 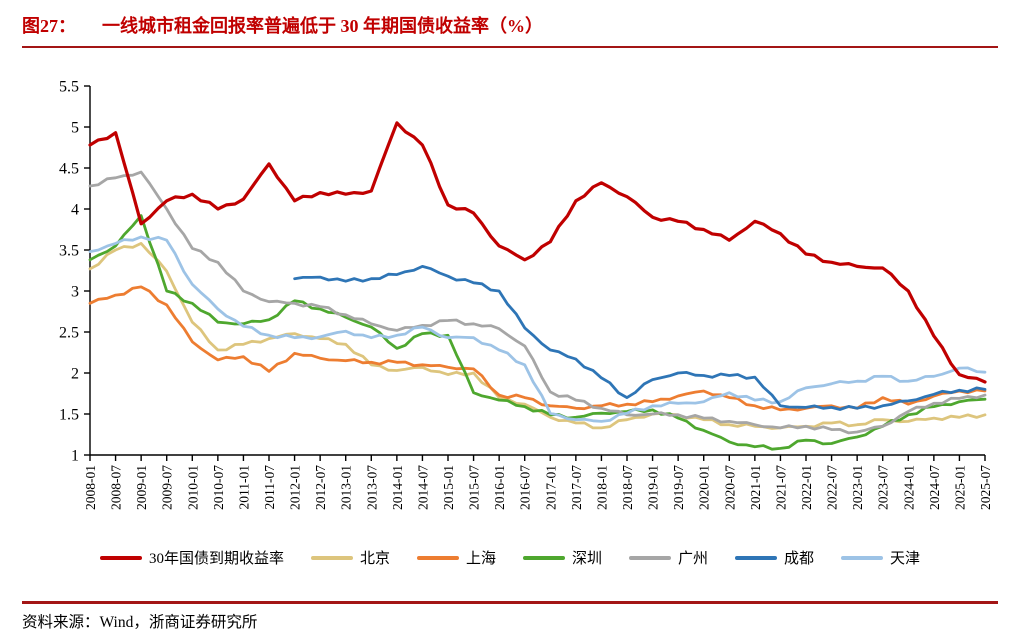 I want to click on chart-legend: 30年国债到期收益率 北京 上海 深圳 广州 成都 天津, so click(x=510, y=557).